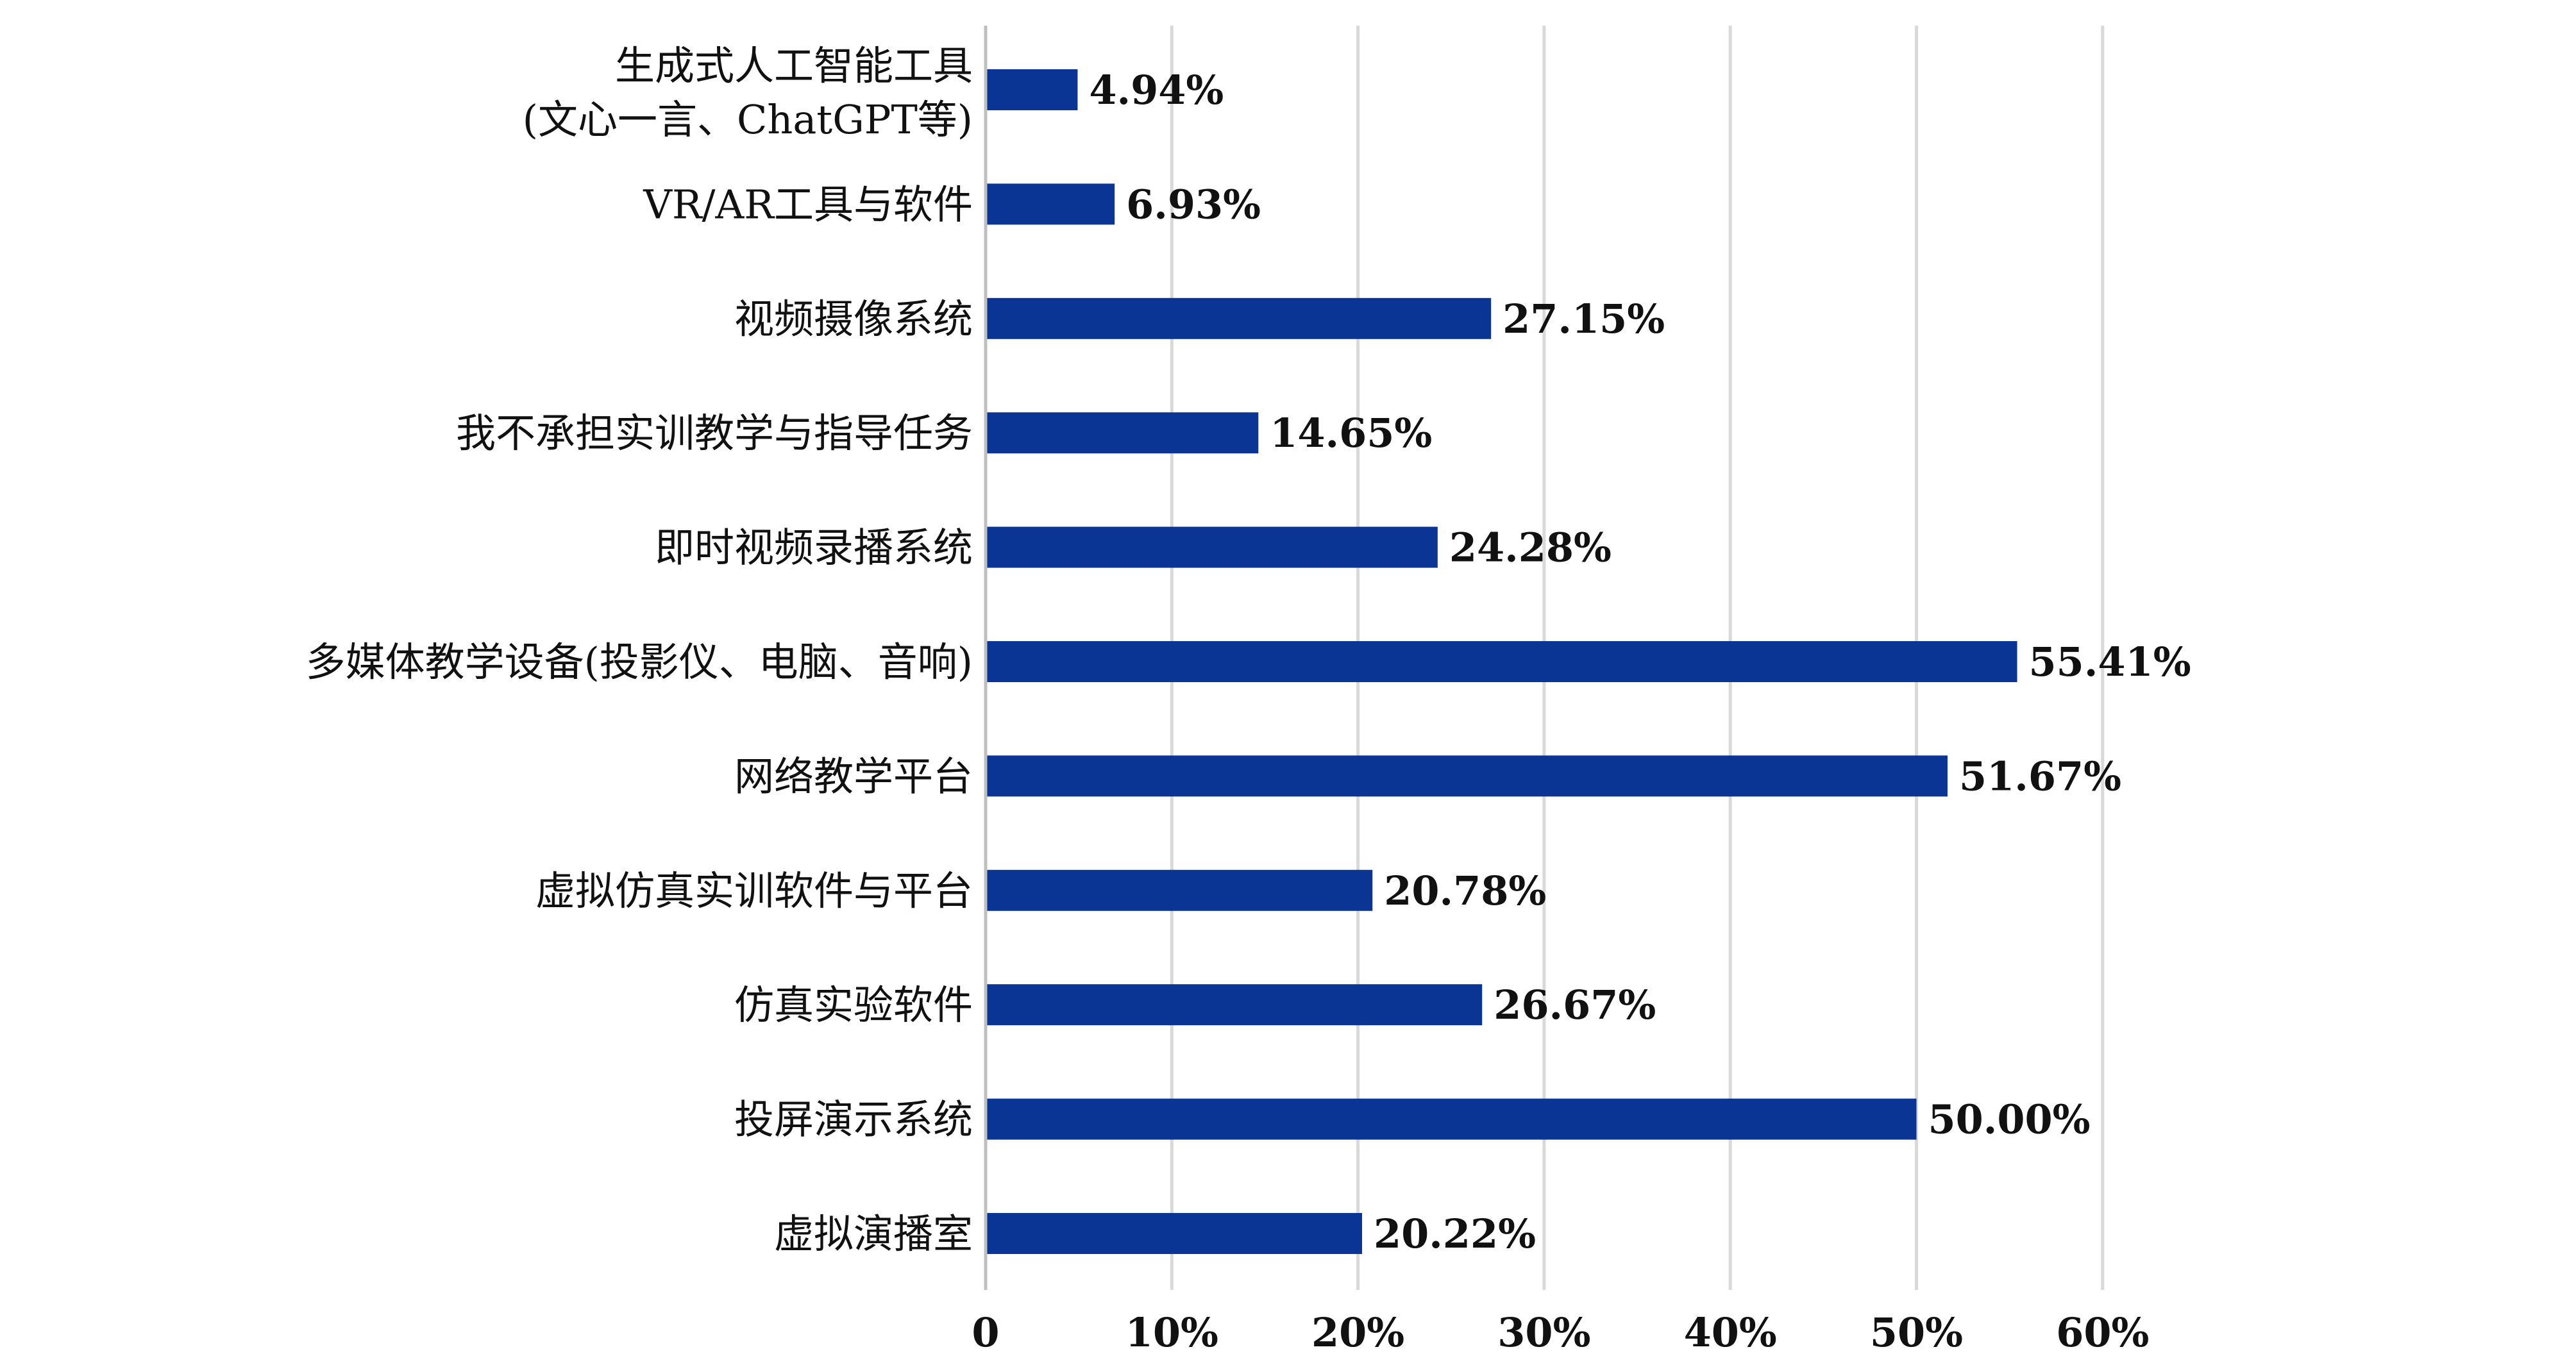 The image size is (2576, 1363). I want to click on x-tick-label-40: 40%, so click(1730, 1333).